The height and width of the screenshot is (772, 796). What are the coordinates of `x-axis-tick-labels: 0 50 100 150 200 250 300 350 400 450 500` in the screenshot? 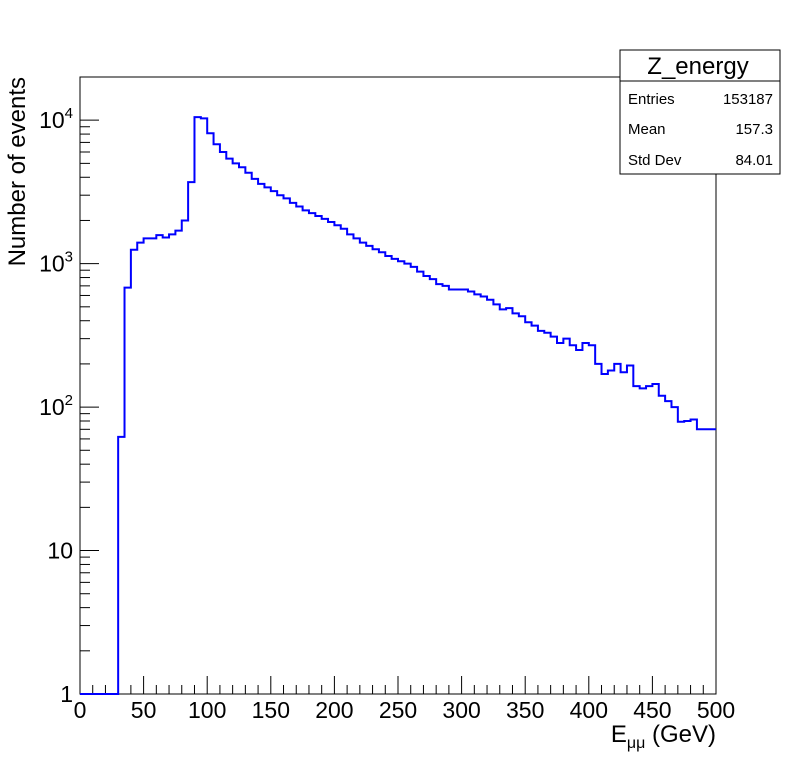 It's located at (405, 710).